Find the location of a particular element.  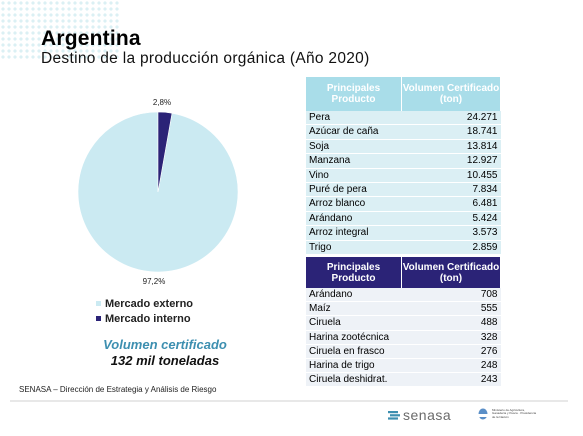

legend-swatch-externo is located at coordinates (98, 303).